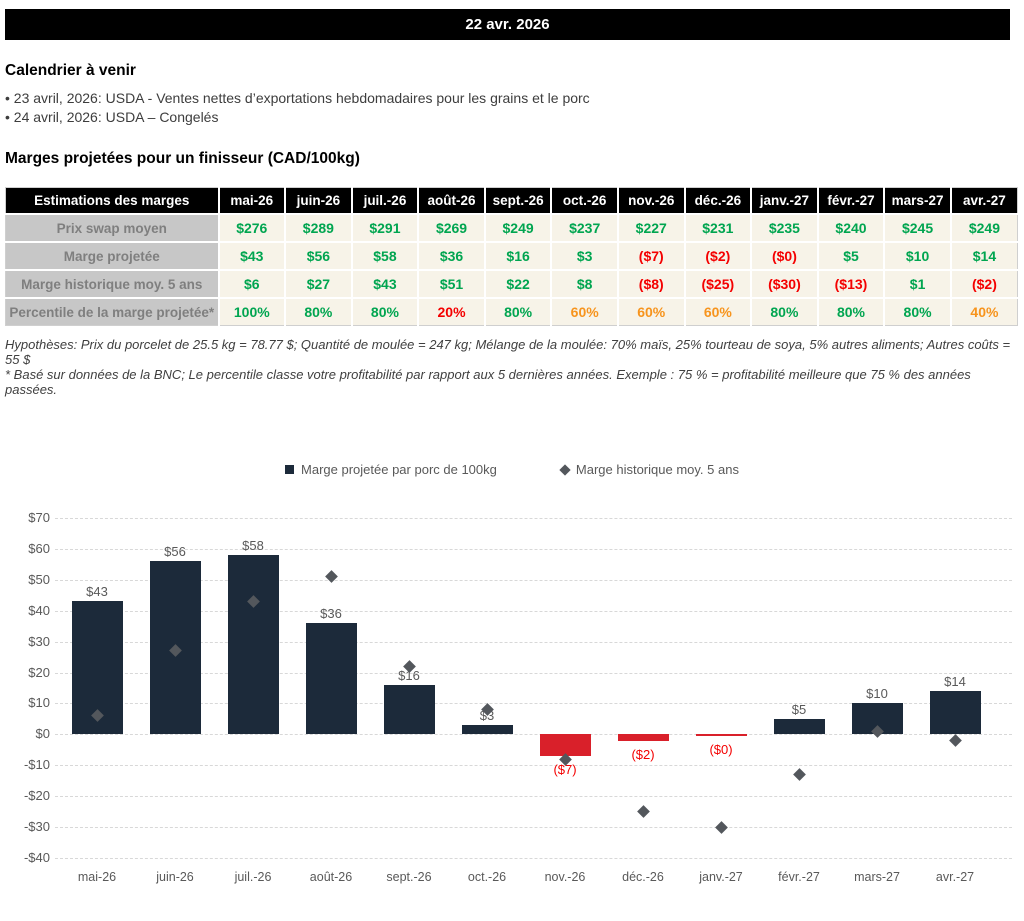 This screenshot has height=921, width=1024. I want to click on table-cell: $240, so click(850, 227).